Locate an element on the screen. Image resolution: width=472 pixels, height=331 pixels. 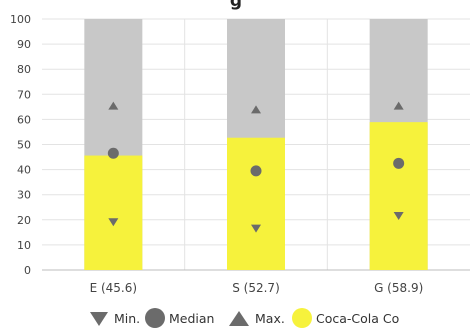
x-axis: E (45.6) S (52.7) G (58.9) is located at coordinates (257, 288).